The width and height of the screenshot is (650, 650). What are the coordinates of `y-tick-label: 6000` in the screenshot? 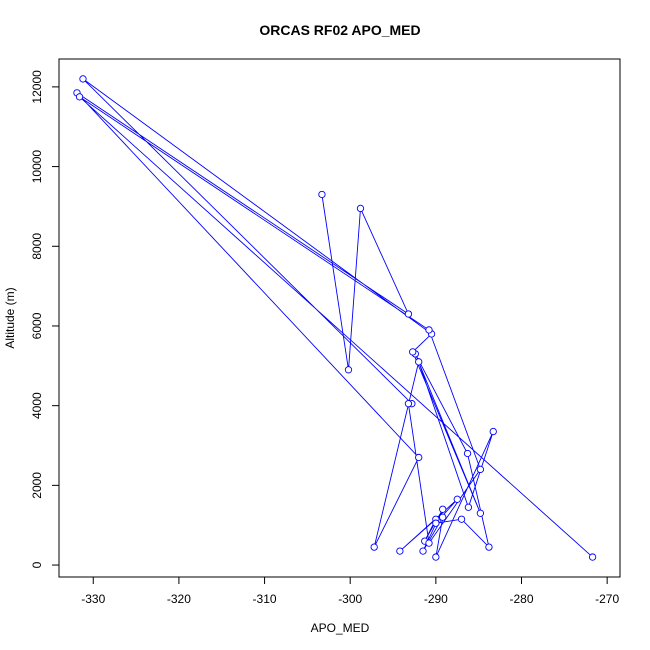 It's located at (37, 325).